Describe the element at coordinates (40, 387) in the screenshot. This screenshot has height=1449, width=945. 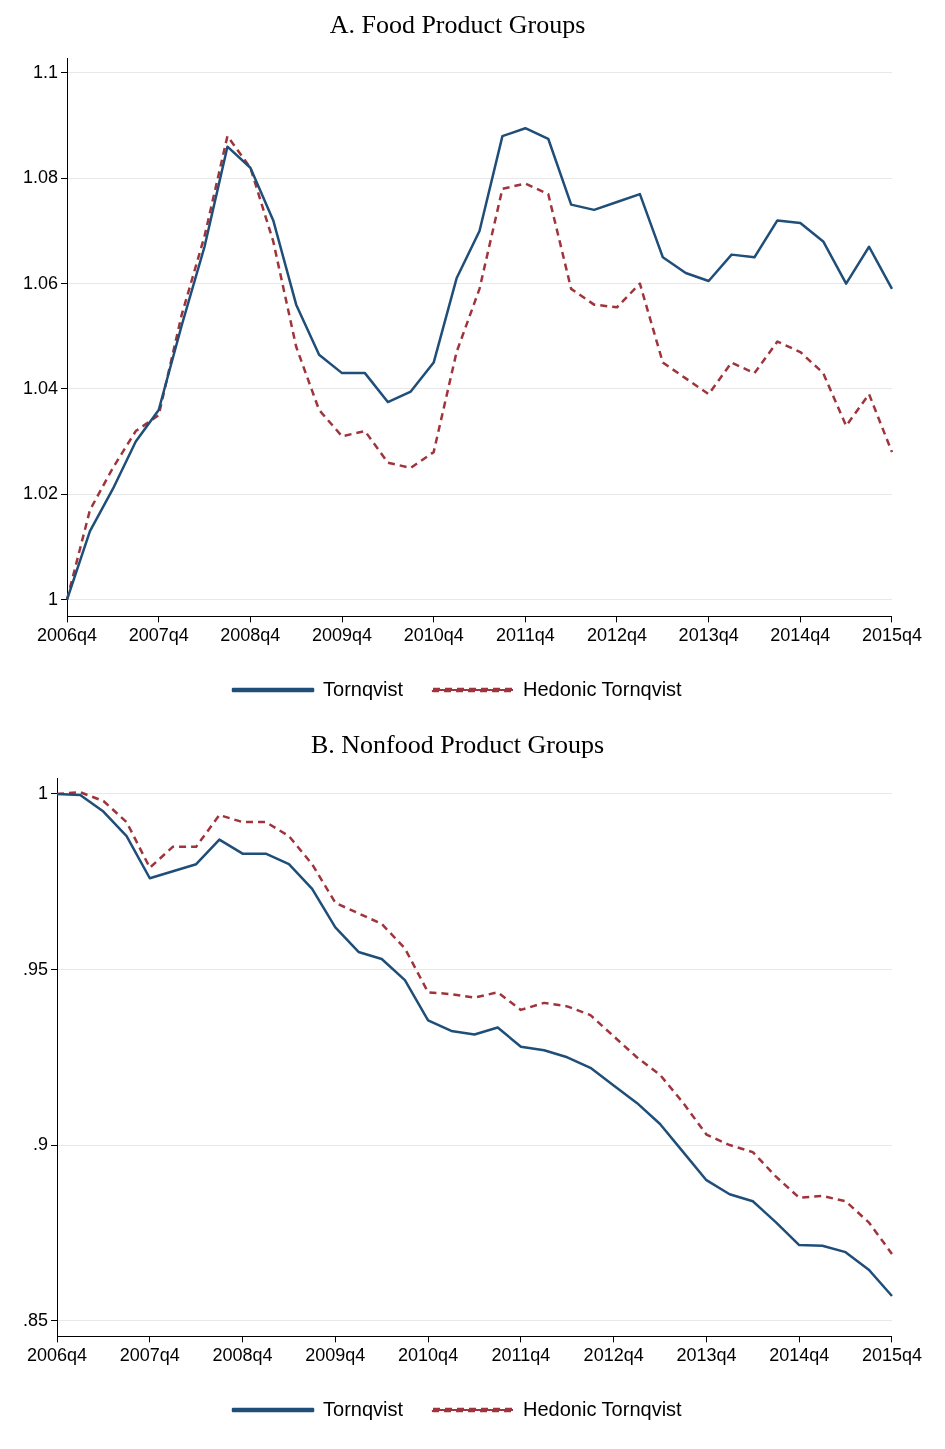
I see `y-tick-label: 1.04` at that location.